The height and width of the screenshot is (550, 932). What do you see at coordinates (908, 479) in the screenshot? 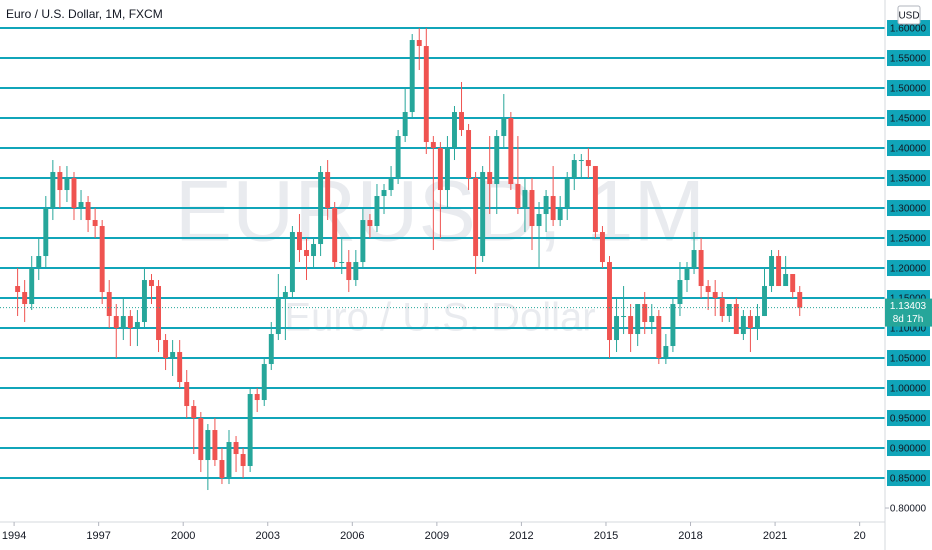
I see `y-tick-label: 0.85000` at bounding box center [908, 479].